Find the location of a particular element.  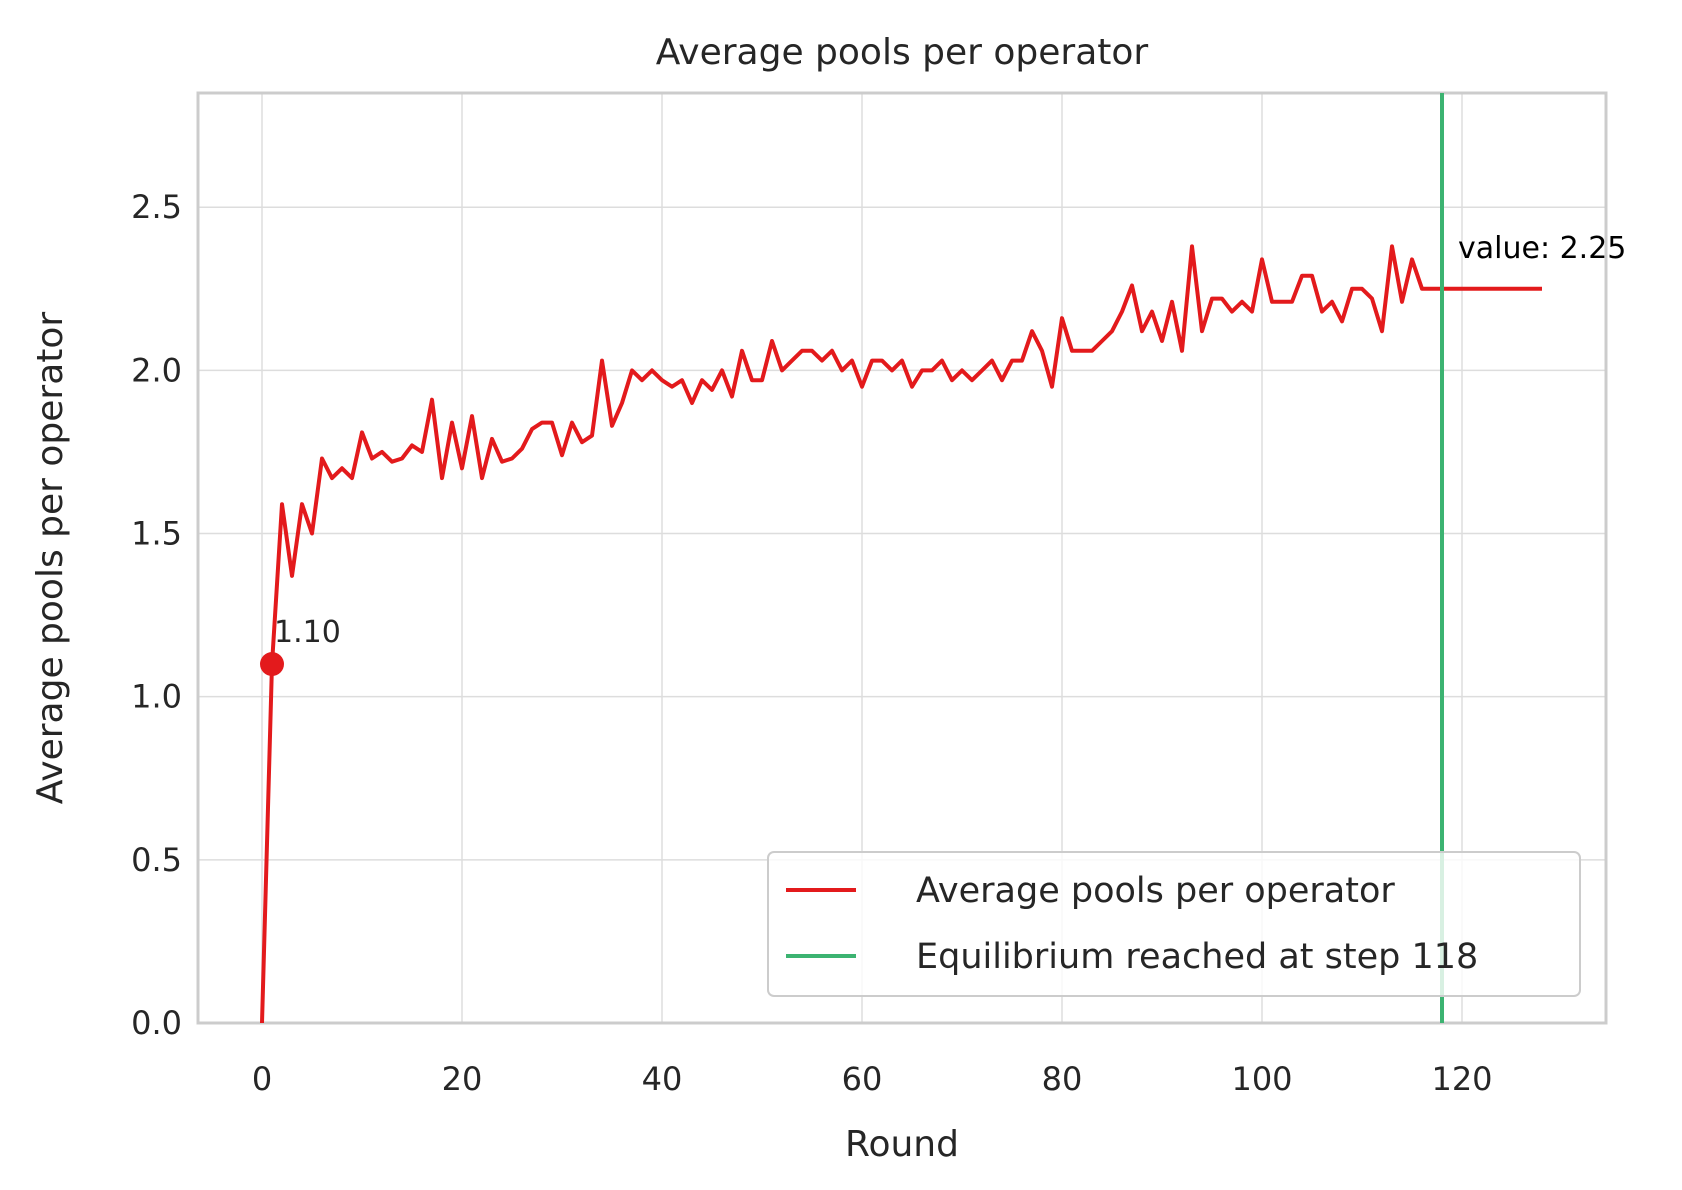

y-tick-label: 2.0 is located at coordinates (156, 370).